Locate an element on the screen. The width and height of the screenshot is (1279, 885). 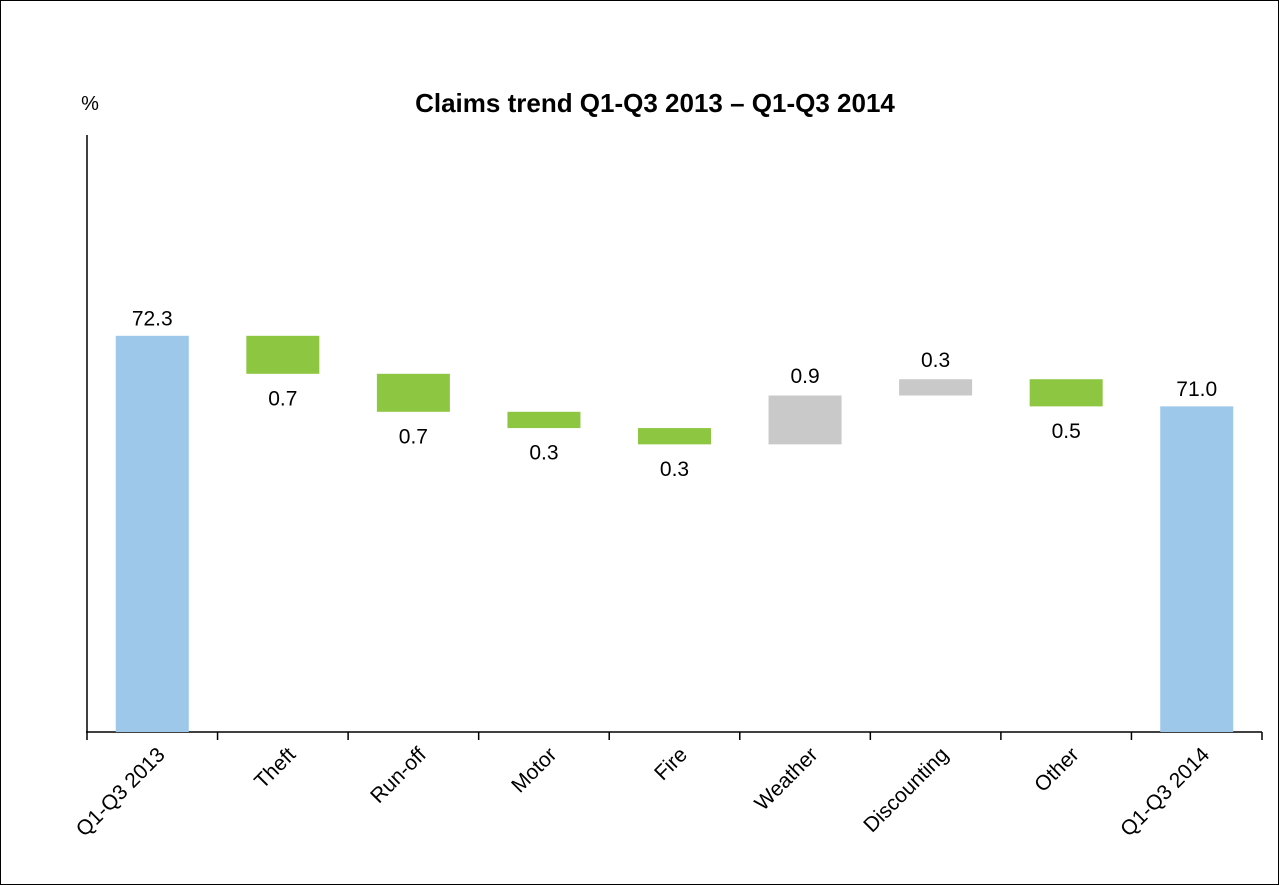
x-tick-label: Q1-Q3 2014 is located at coordinates (1165, 792).